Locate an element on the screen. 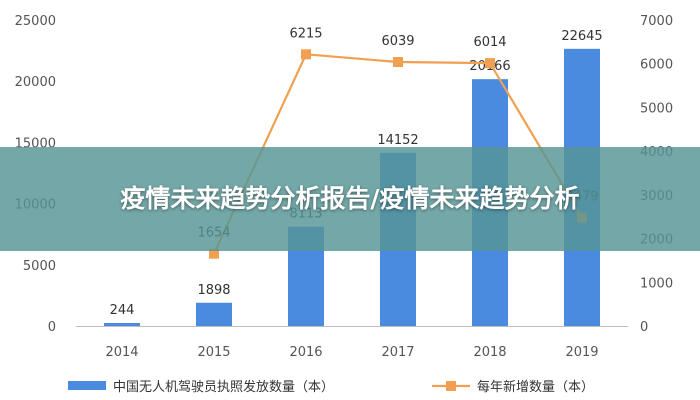 This screenshot has width=700, height=400. left-tick-label: 20000 is located at coordinates (35, 82).